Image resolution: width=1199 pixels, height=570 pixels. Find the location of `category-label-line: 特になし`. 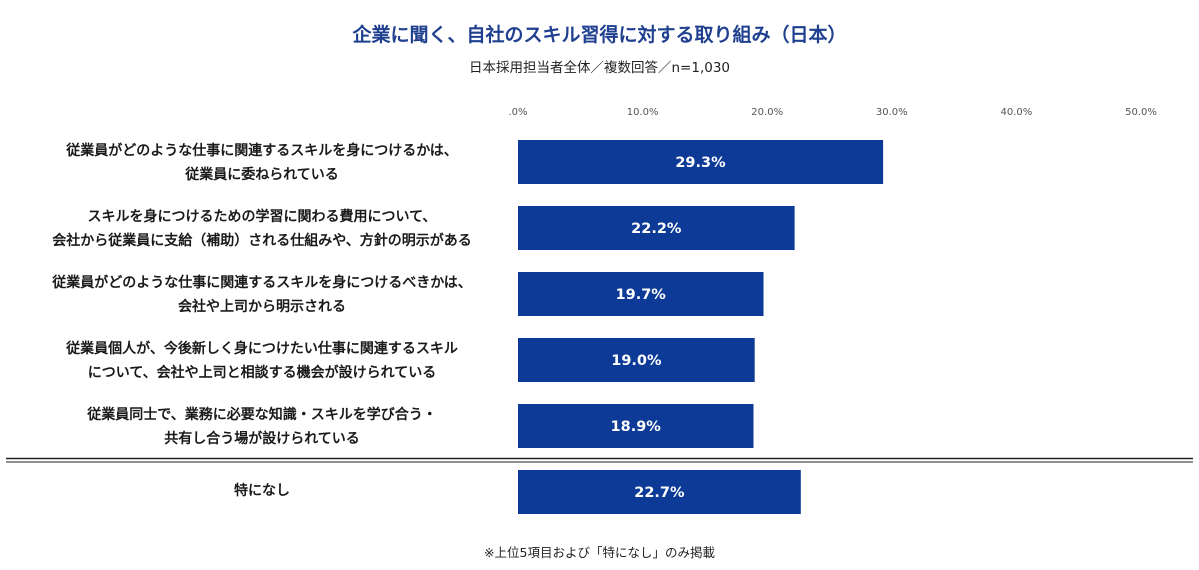

category-label-line: 特になし is located at coordinates (262, 490).